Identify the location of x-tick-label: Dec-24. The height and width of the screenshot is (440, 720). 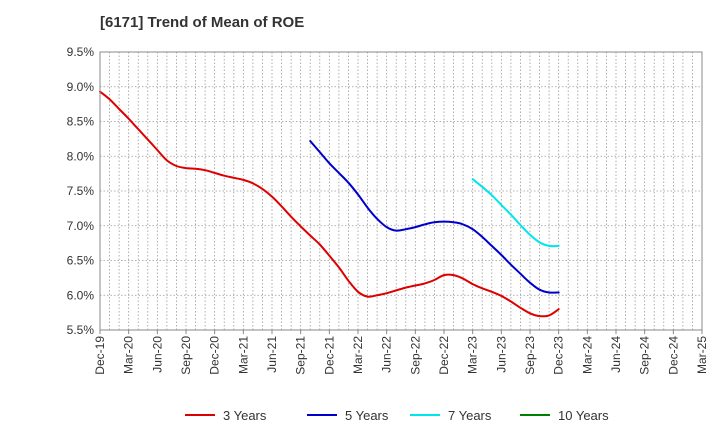
(673, 355).